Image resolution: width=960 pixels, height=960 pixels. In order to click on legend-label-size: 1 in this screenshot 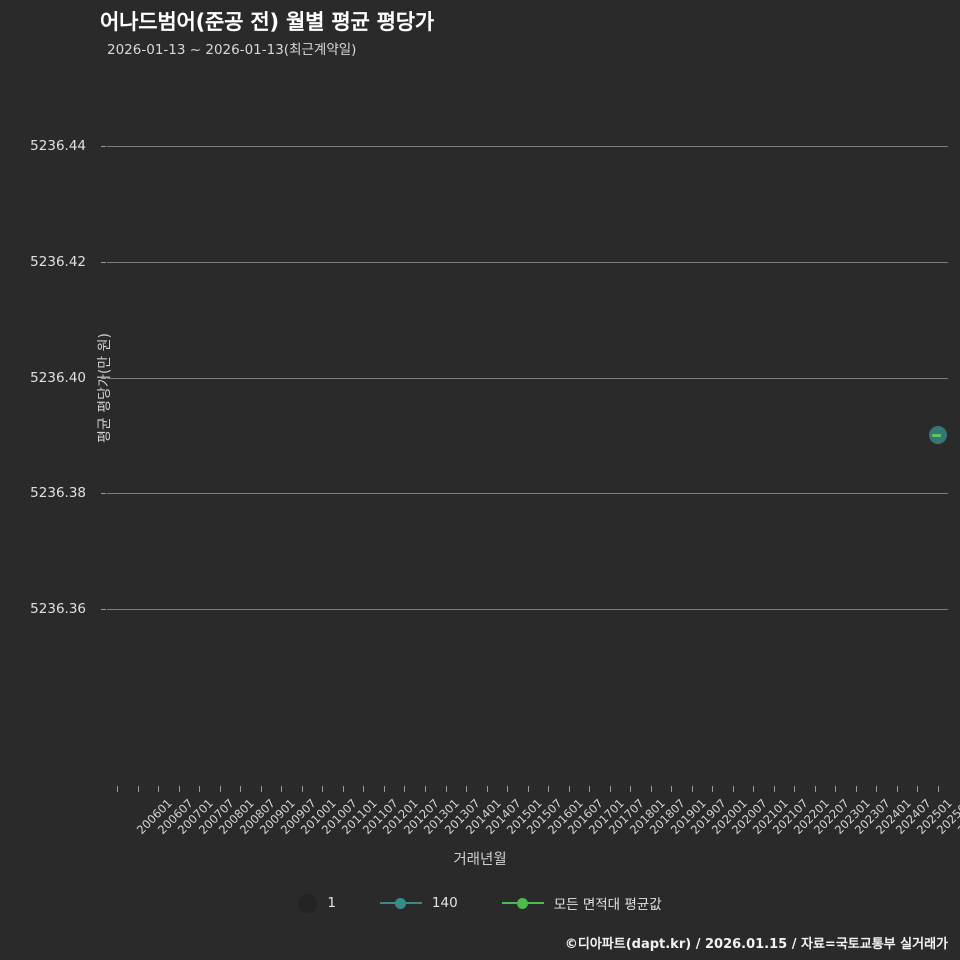, I will do `click(331, 903)`.